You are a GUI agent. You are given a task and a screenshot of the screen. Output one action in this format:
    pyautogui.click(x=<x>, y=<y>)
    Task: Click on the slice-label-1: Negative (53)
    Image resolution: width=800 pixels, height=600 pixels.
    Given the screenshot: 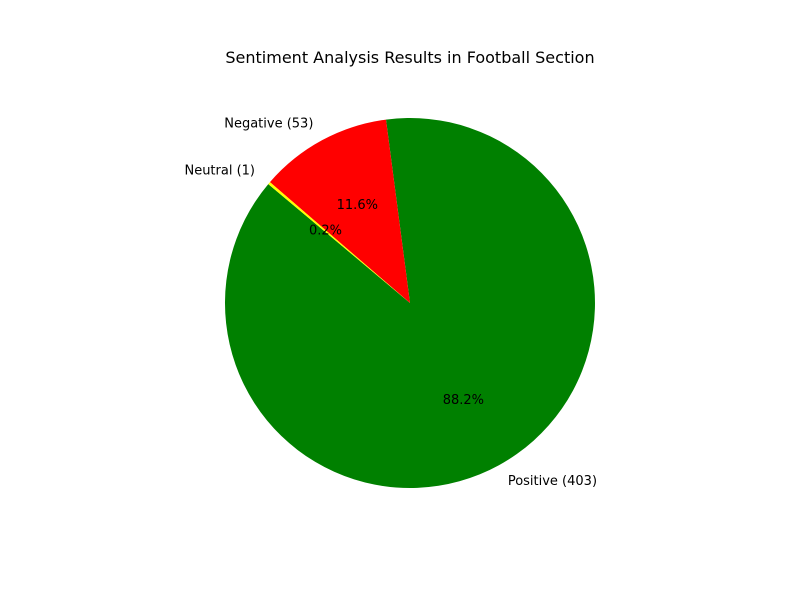 What is the action you would take?
    pyautogui.click(x=268, y=123)
    